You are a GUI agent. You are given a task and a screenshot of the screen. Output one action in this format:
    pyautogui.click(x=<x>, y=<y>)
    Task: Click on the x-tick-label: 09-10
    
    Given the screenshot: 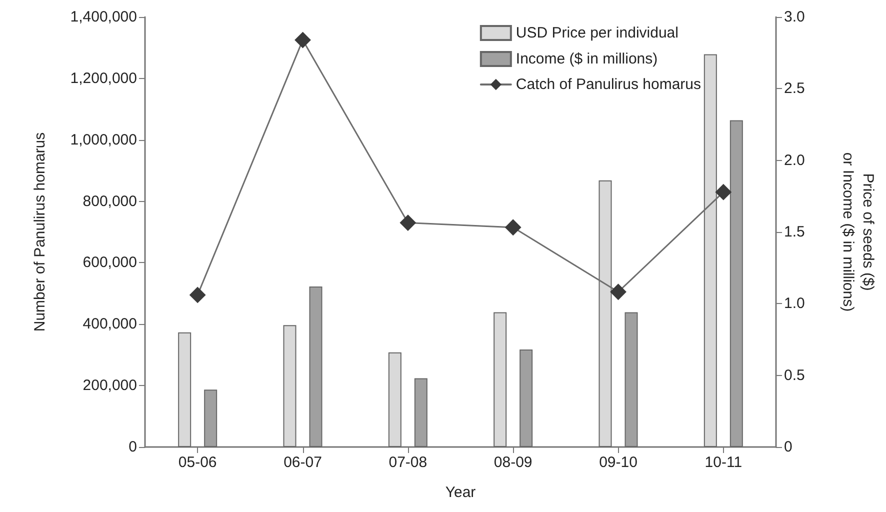 What is the action you would take?
    pyautogui.click(x=618, y=462)
    